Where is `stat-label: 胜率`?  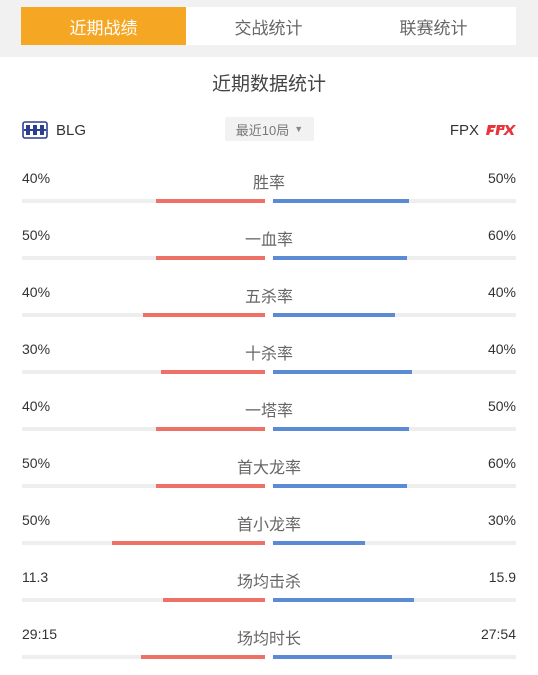
stat-label: 胜率 is located at coordinates (268, 183).